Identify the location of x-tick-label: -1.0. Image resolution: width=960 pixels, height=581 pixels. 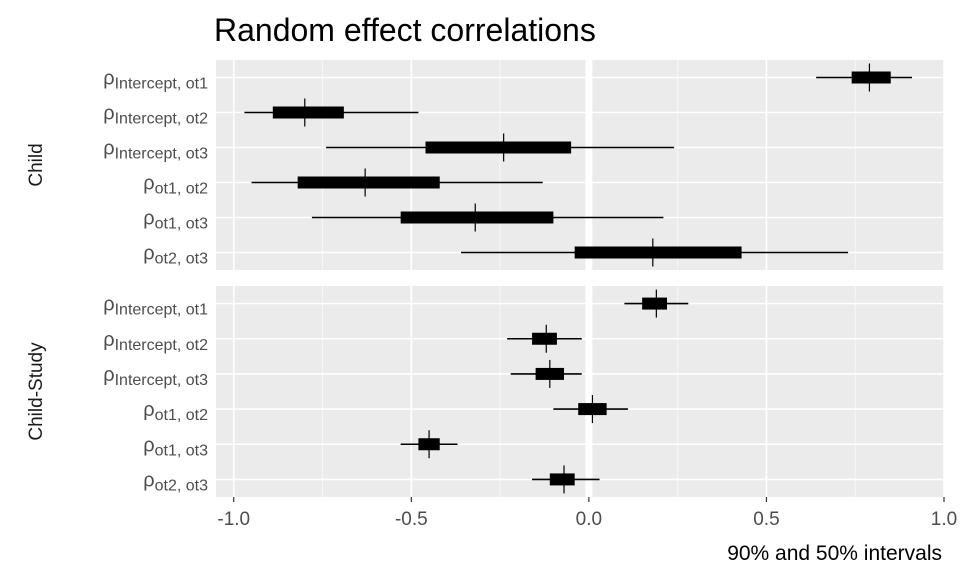
(233, 519).